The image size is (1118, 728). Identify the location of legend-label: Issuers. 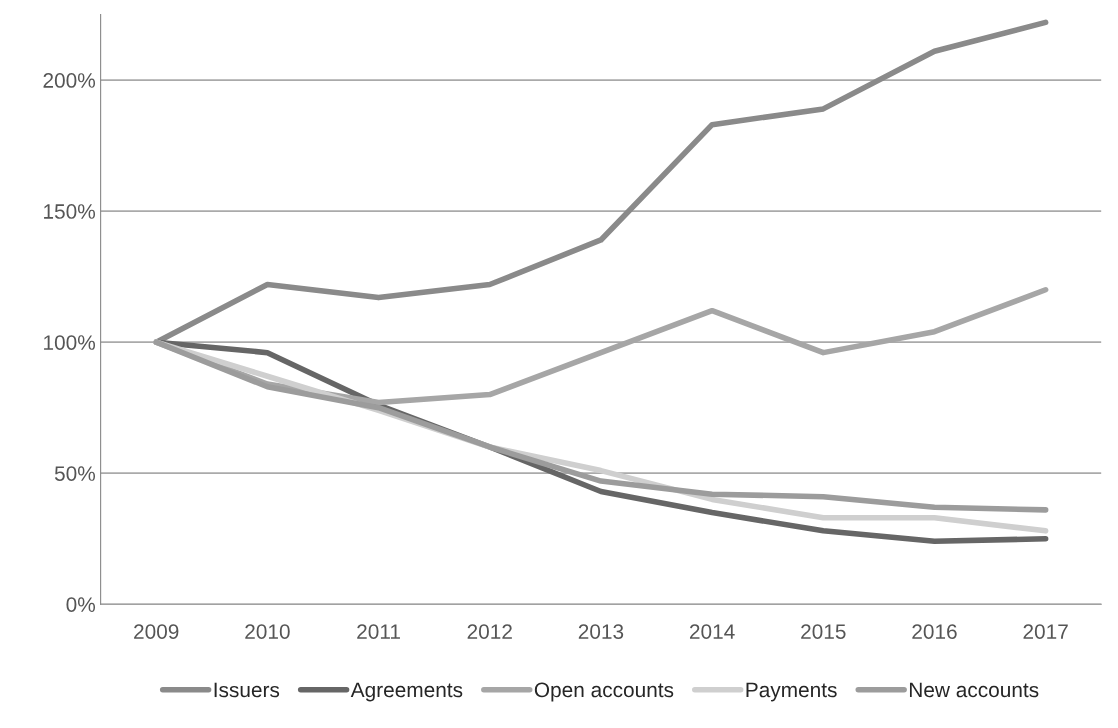
(247, 690).